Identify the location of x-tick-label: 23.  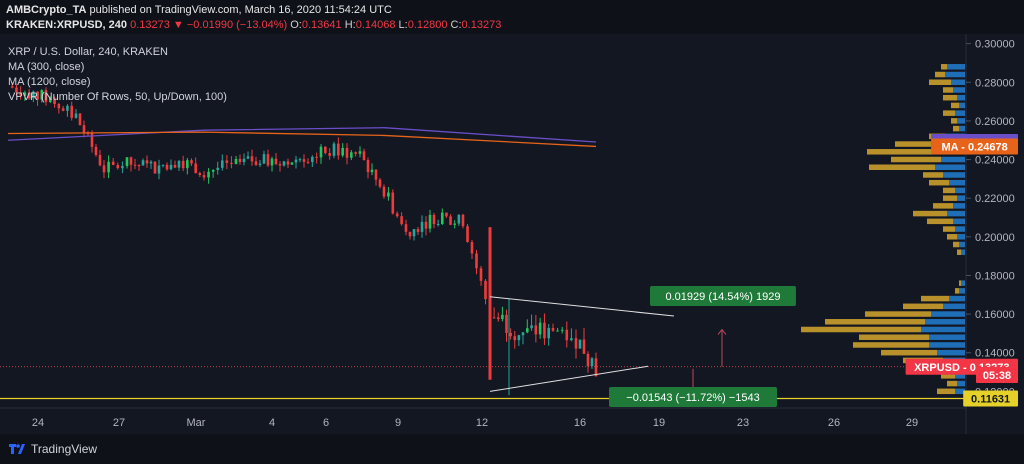
(743, 423).